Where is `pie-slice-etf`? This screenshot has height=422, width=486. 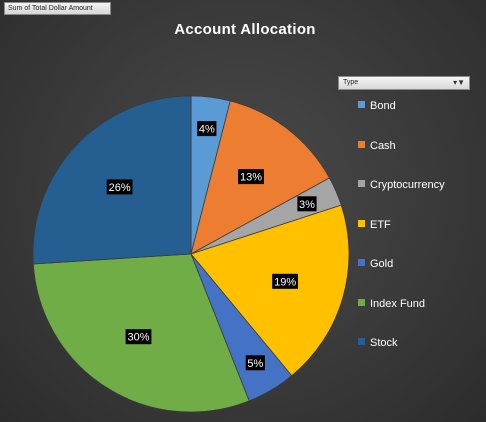
pie-slice-etf is located at coordinates (270, 290).